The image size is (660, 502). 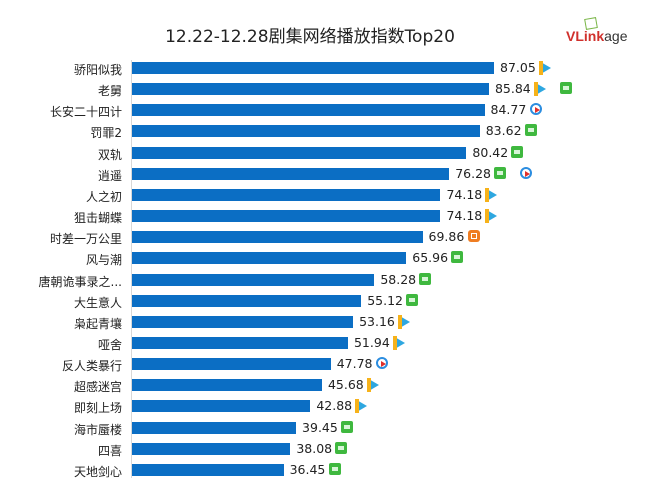 I want to click on category-label: 风与潮, so click(x=103, y=260).